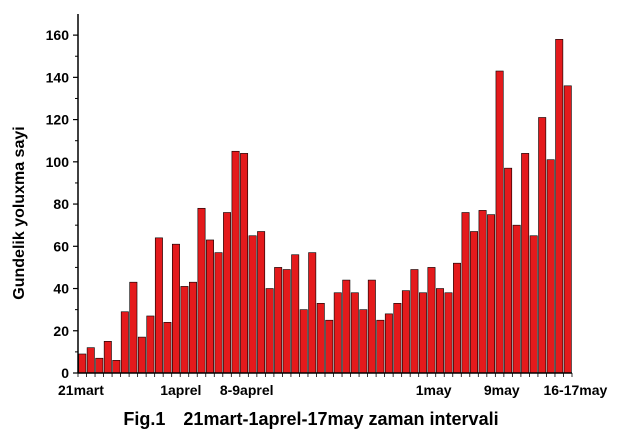 Image resolution: width=622 pixels, height=438 pixels. What do you see at coordinates (19, 212) in the screenshot?
I see `y-axis-label: Gundelik yoluxma sayi` at bounding box center [19, 212].